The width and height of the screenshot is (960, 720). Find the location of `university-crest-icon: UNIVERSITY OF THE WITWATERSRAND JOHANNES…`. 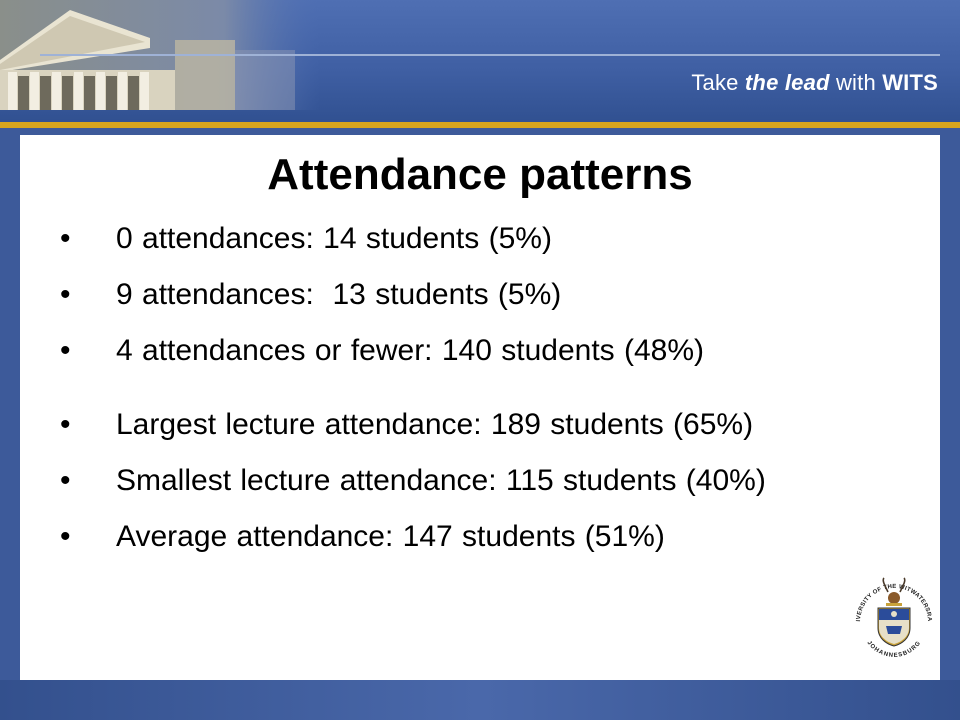

university-crest-icon: UNIVERSITY OF THE WITWATERSRAND JOHANNES… is located at coordinates (890, 614).